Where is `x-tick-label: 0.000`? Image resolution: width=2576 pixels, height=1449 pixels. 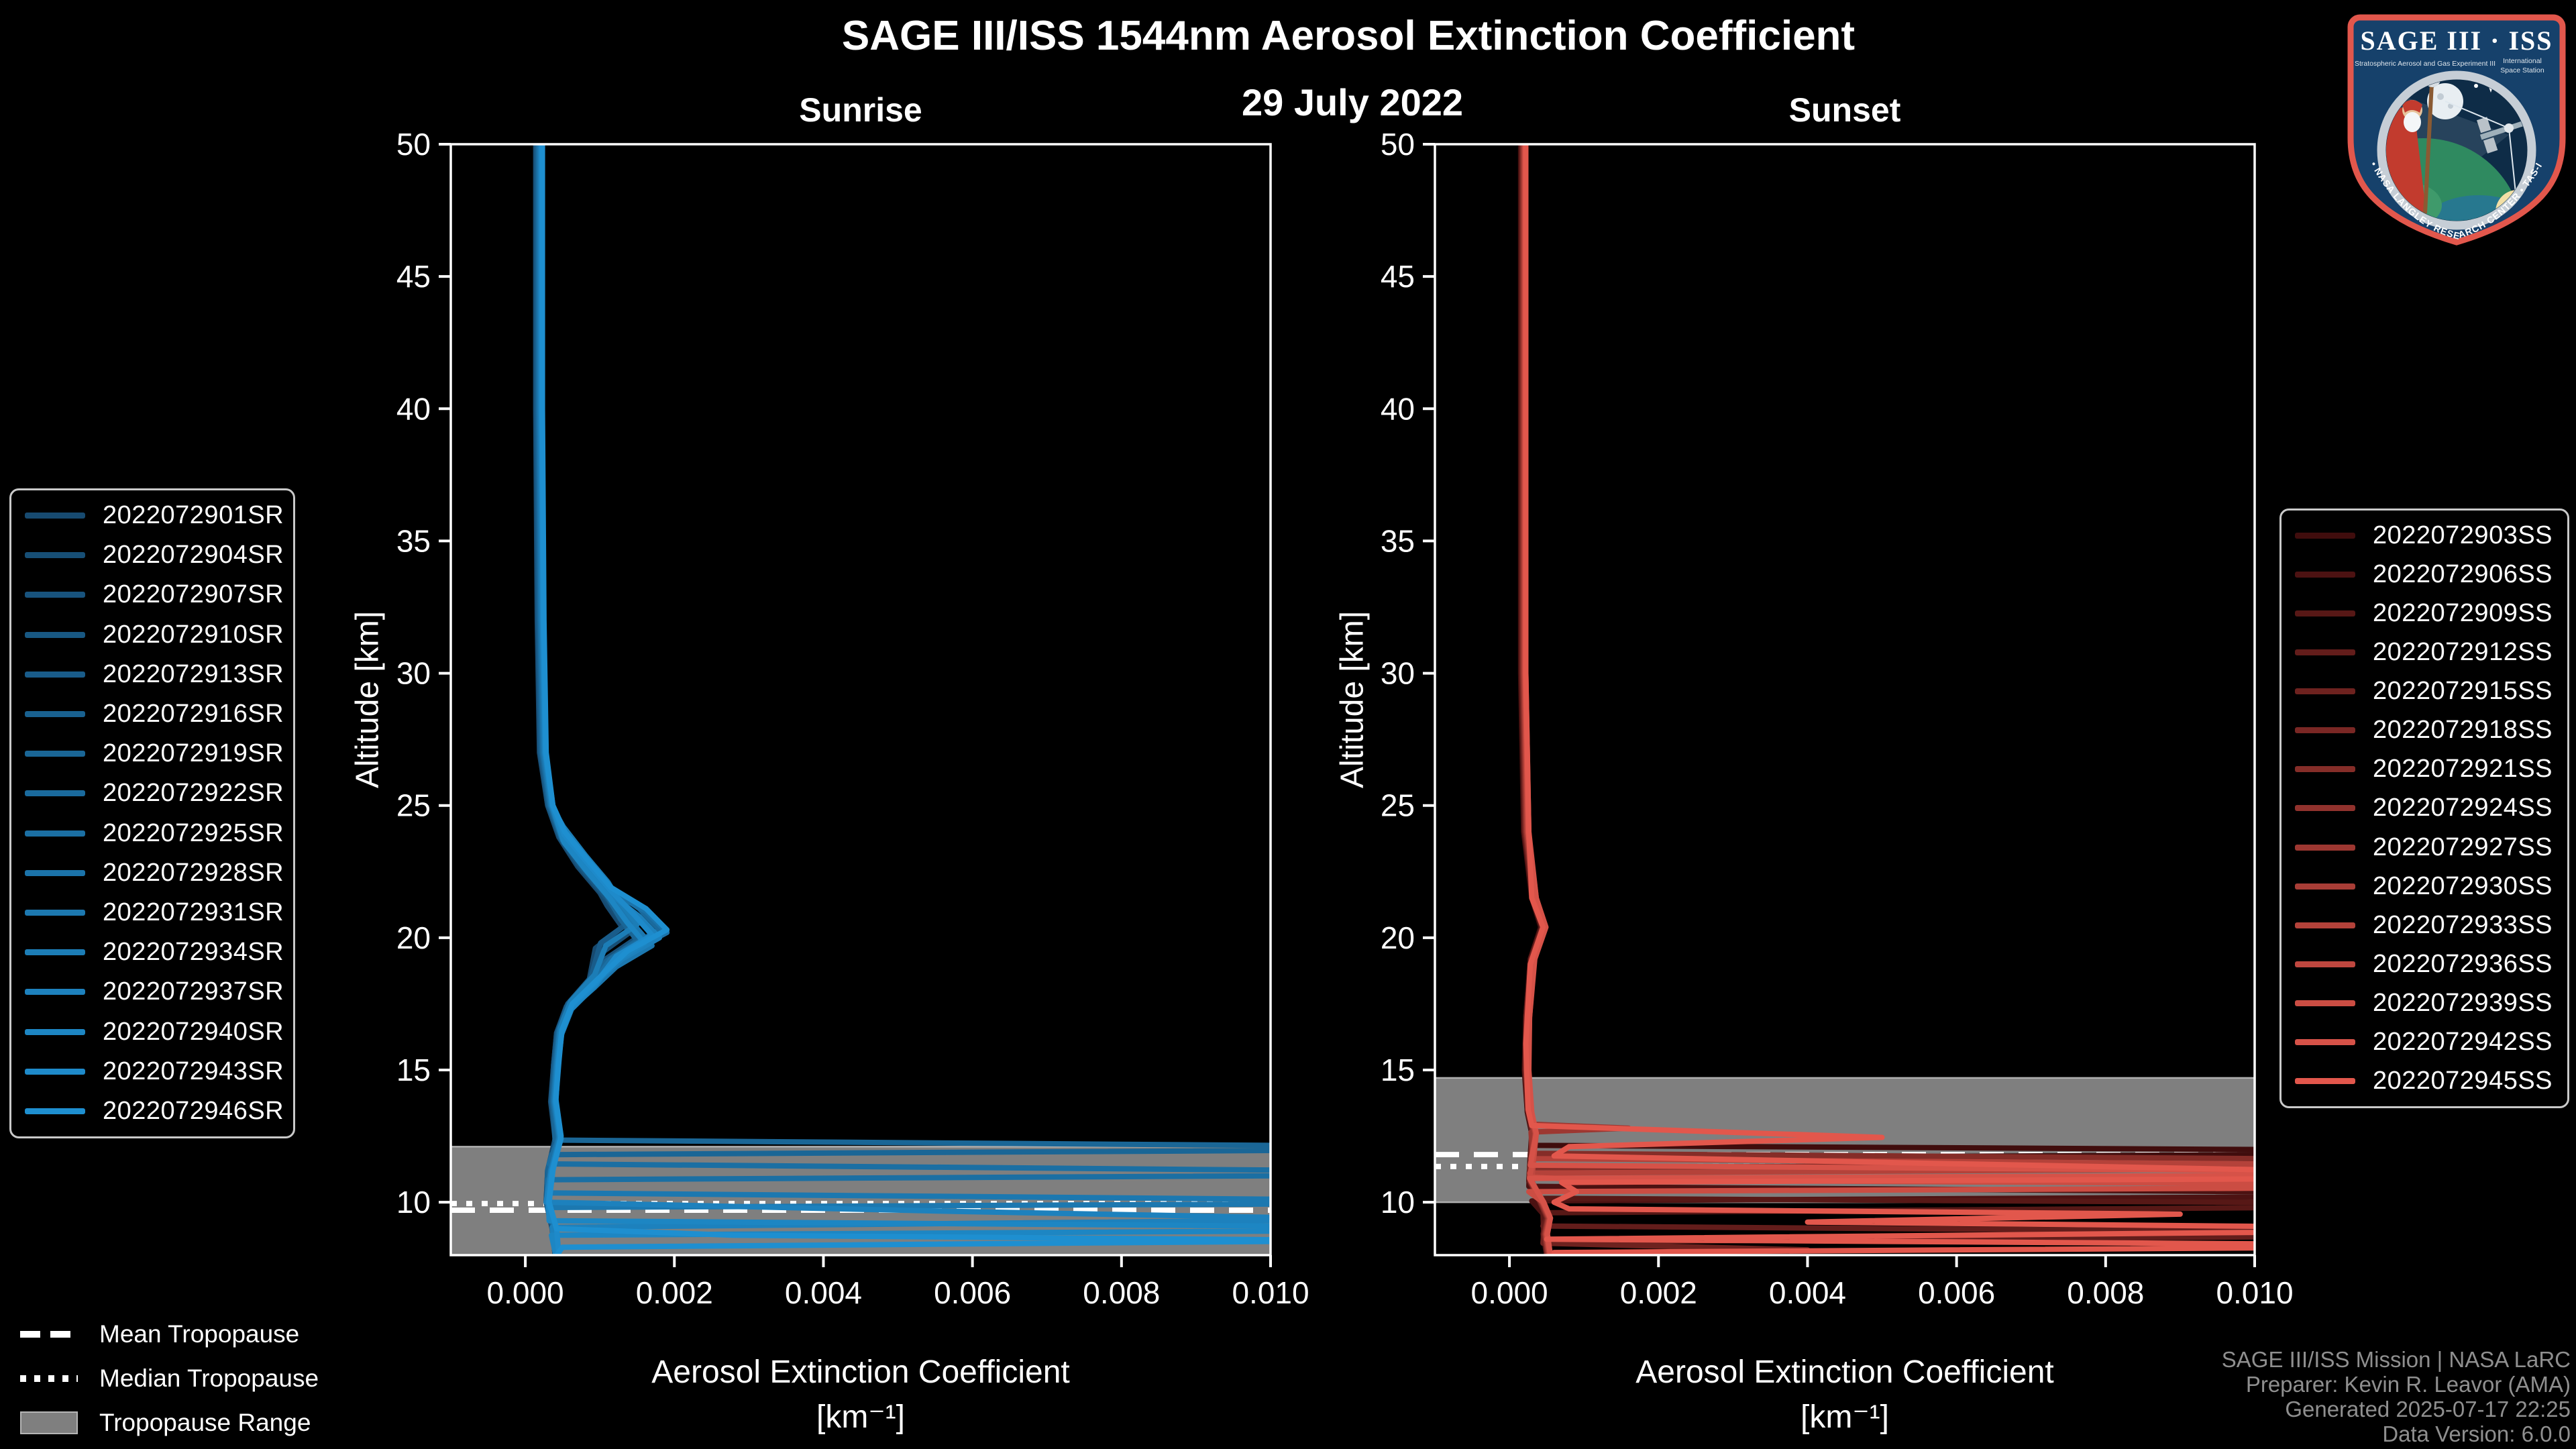 x-tick-label: 0.000 is located at coordinates (1509, 1292).